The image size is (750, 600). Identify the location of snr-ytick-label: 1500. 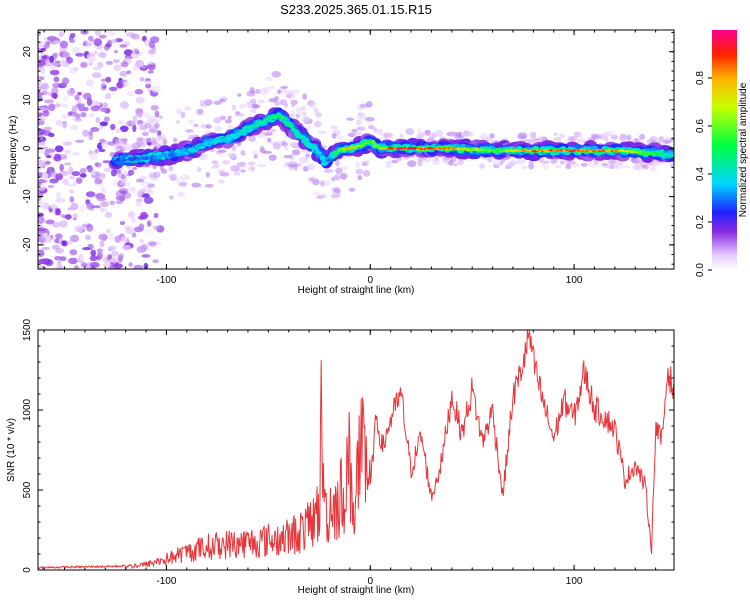
(27, 329).